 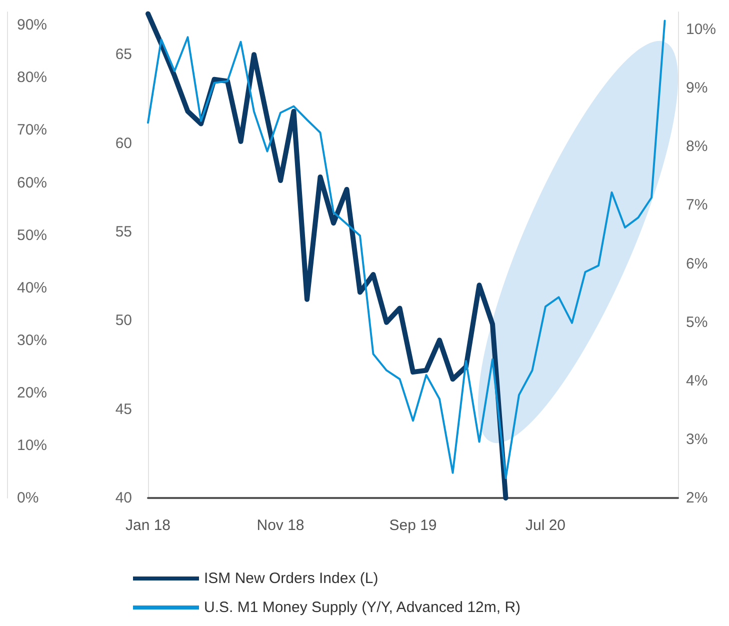 I want to click on y-tick-label: 55, so click(x=123, y=231).